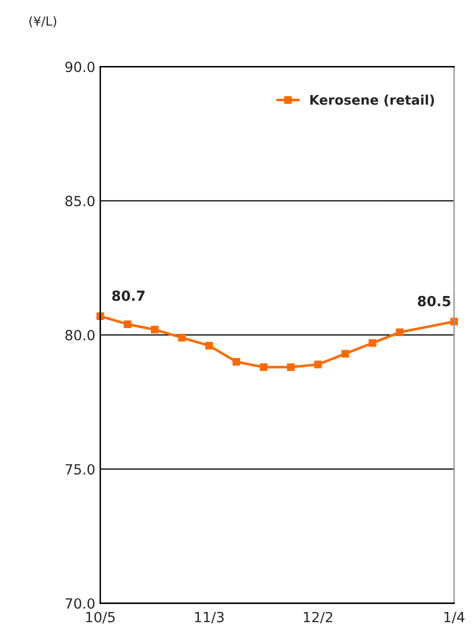 The height and width of the screenshot is (635, 473). I want to click on x-tick-label: 12/2, so click(318, 618).